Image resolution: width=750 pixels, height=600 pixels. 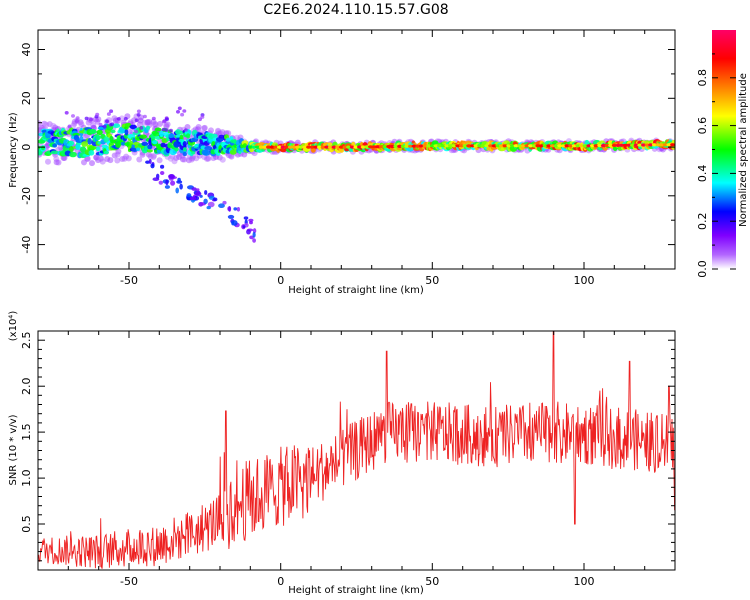 I want to click on y-tick-label: 0.5, so click(x=26, y=524).